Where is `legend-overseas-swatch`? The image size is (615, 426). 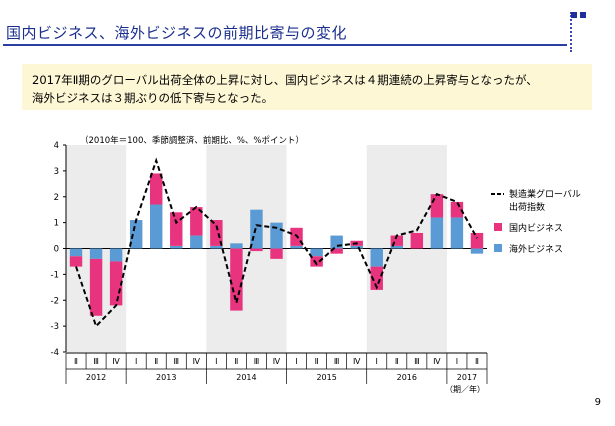
legend-overseas-swatch is located at coordinates (498, 248).